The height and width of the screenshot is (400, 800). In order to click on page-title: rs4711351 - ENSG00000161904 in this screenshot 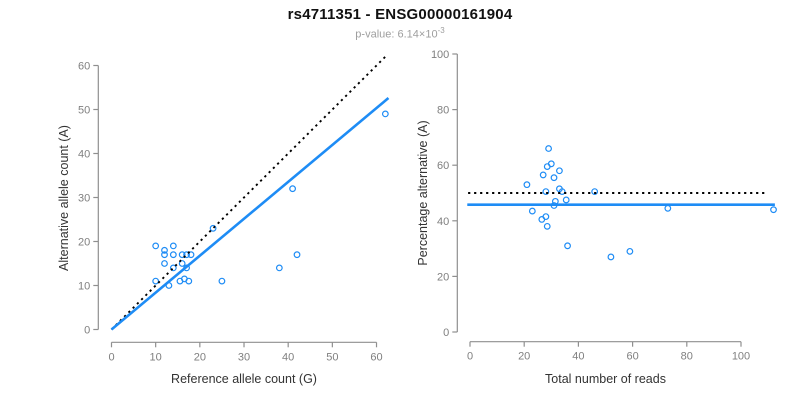, I will do `click(400, 14)`.